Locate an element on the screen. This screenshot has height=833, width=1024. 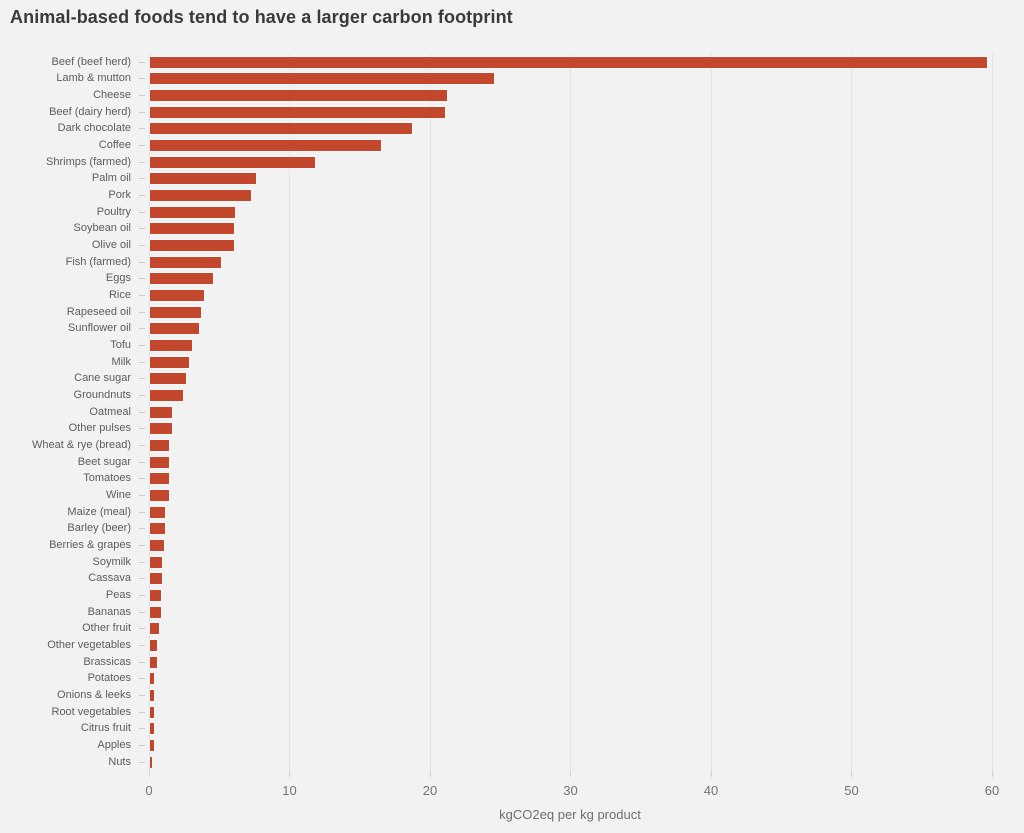
category-label: Dark chocolate is located at coordinates (94, 128).